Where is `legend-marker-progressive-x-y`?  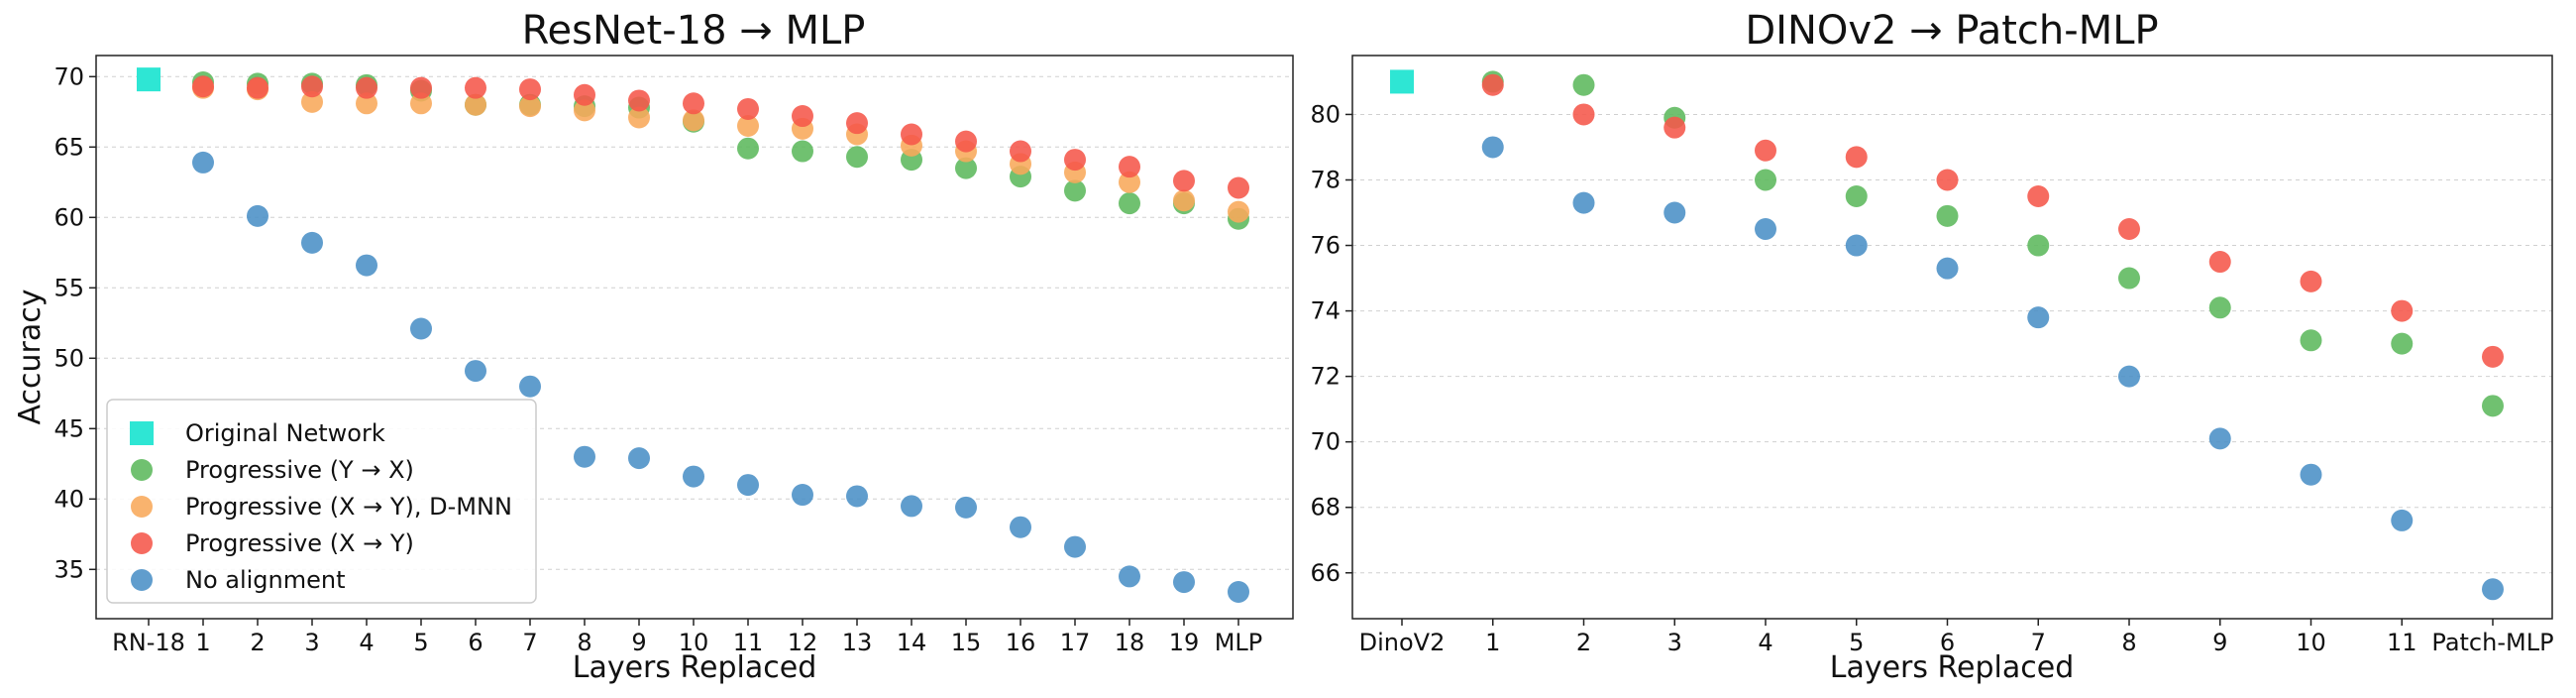
legend-marker-progressive-x-y is located at coordinates (142, 543).